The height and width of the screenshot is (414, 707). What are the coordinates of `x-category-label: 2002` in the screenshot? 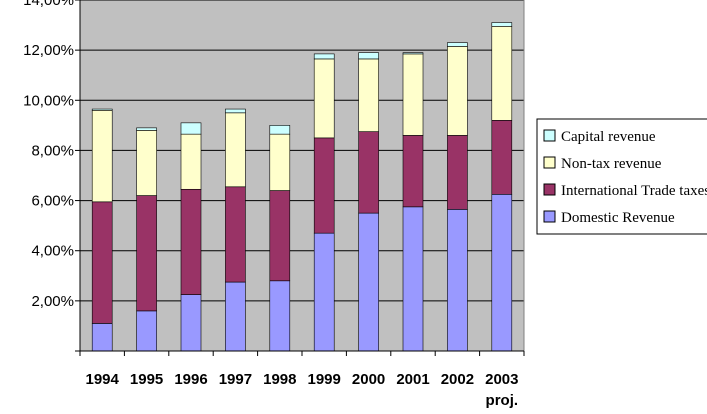 It's located at (457, 379).